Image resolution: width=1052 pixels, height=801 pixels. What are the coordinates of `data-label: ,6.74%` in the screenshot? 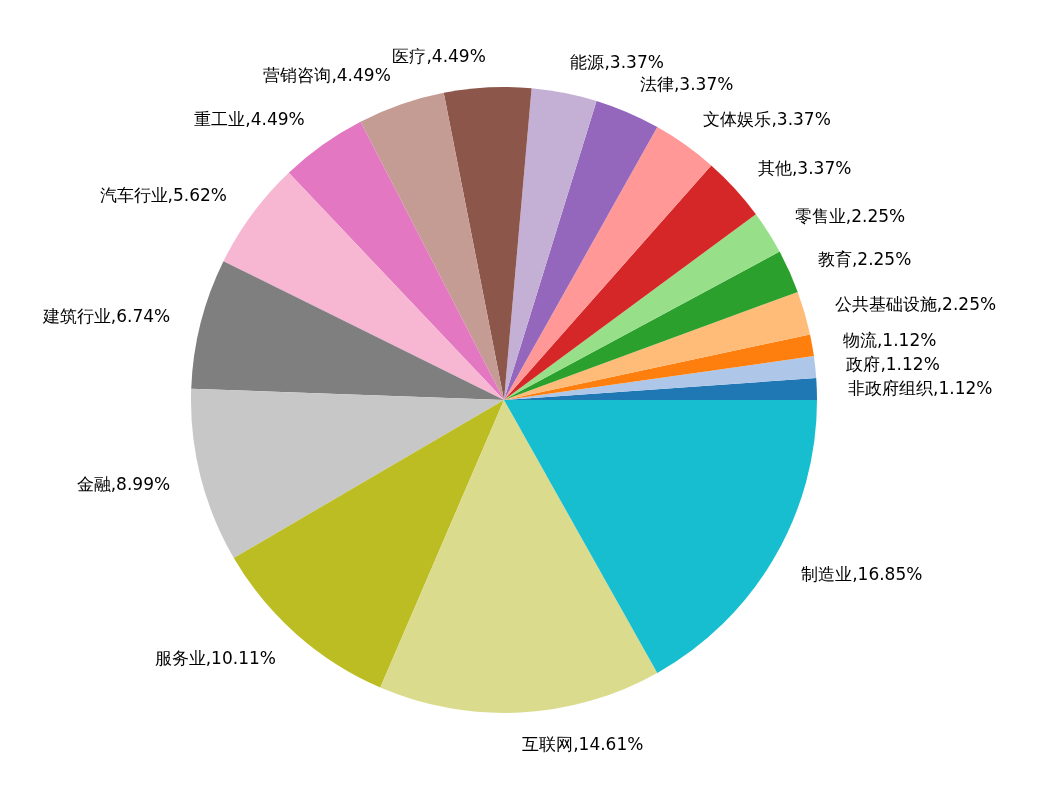 It's located at (140, 315).